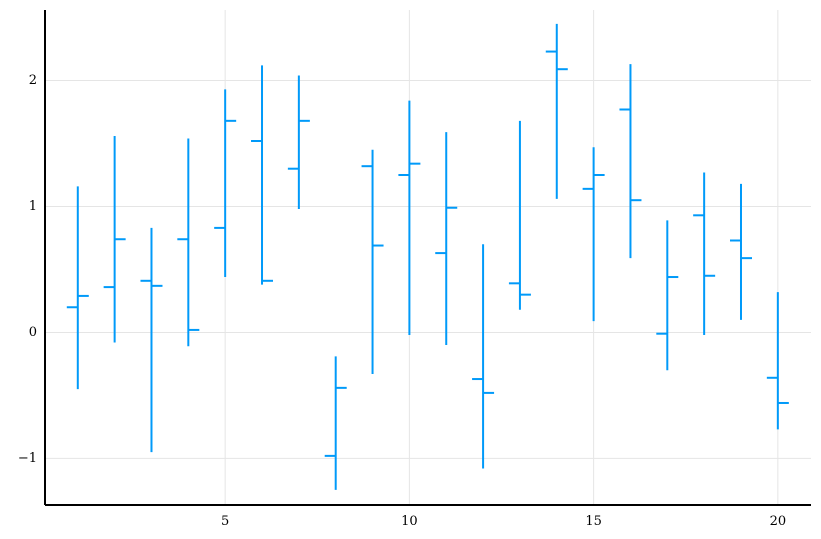 The image size is (821, 539). I want to click on y-tick-label: 1, so click(33, 206).